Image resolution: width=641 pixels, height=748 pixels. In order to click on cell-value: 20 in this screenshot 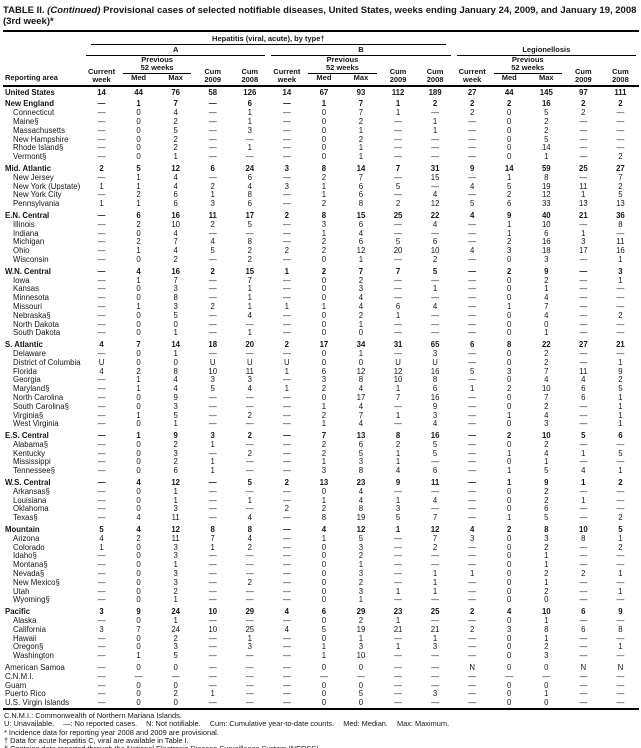, I will do `click(250, 345)`.